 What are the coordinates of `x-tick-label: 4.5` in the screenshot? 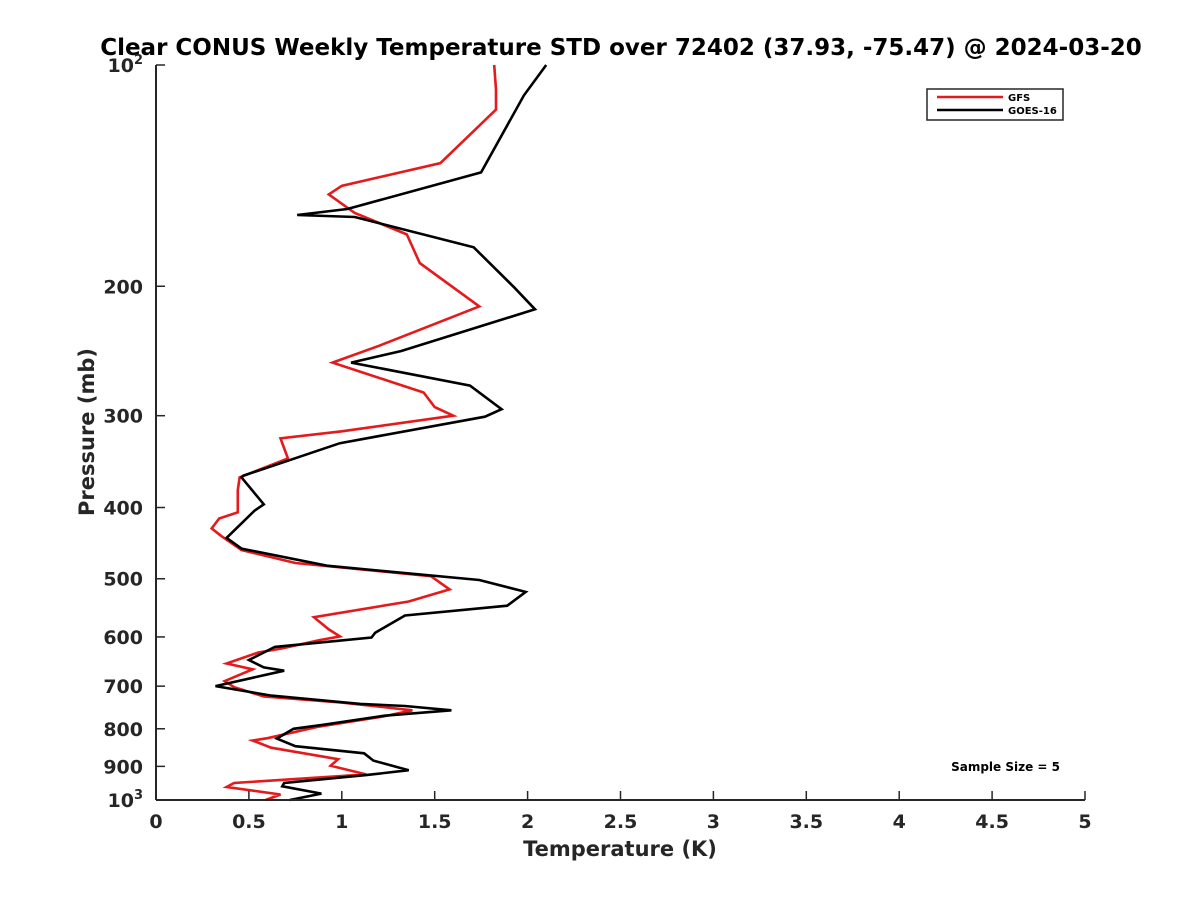 It's located at (992, 822).